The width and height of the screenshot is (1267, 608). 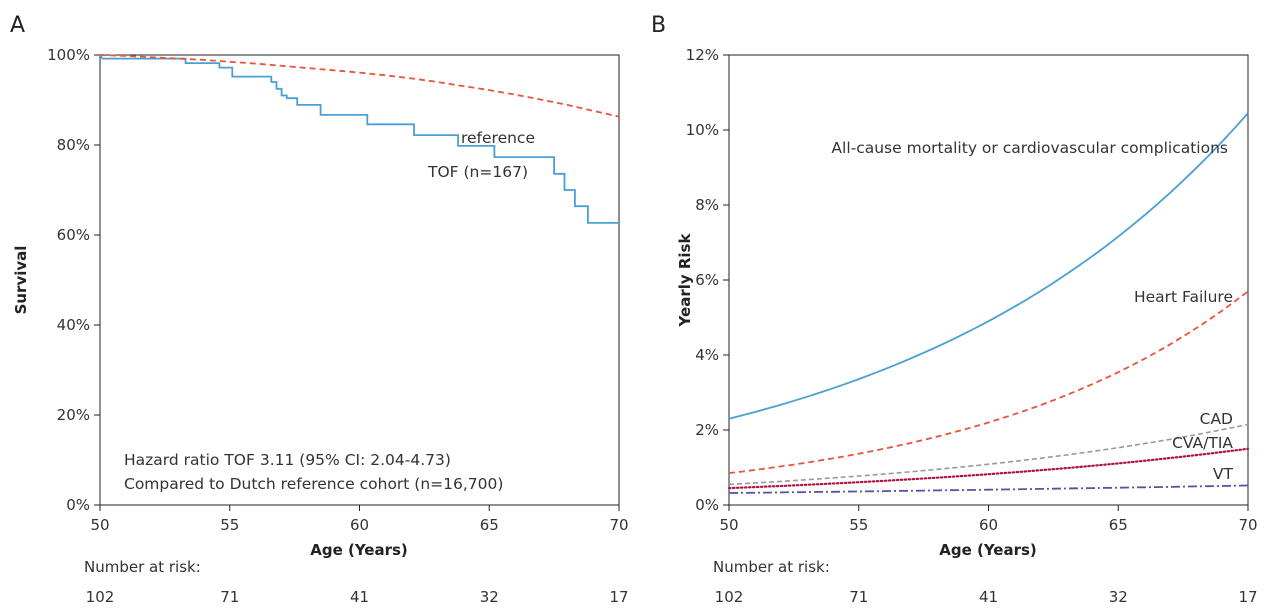 I want to click on panel-a-y-tick-label: 100%, so click(x=68, y=55).